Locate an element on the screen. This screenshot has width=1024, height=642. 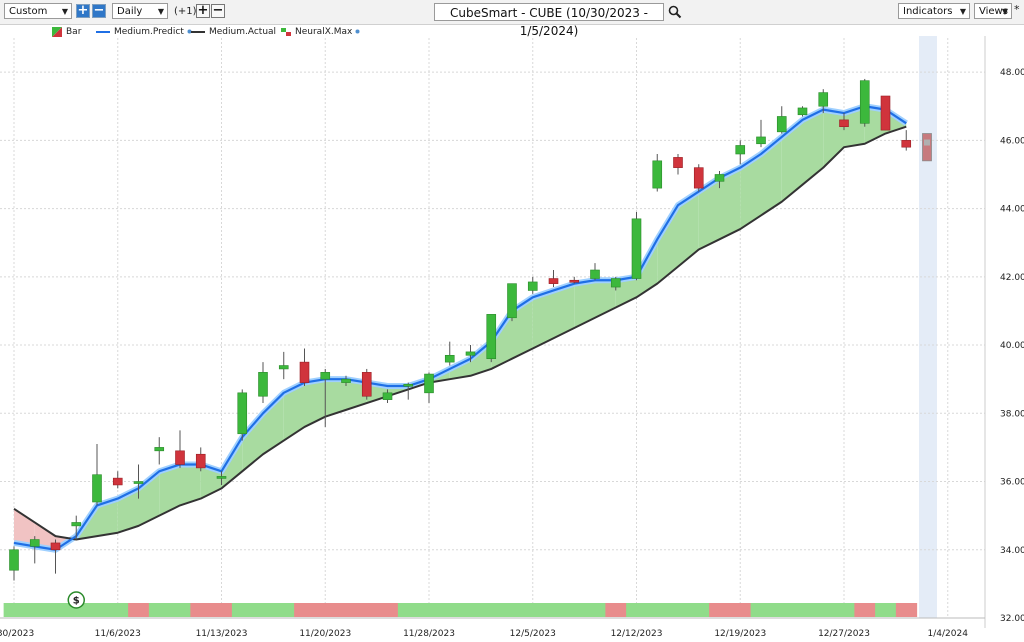
offset-increase-button: + is located at coordinates (203, 10).